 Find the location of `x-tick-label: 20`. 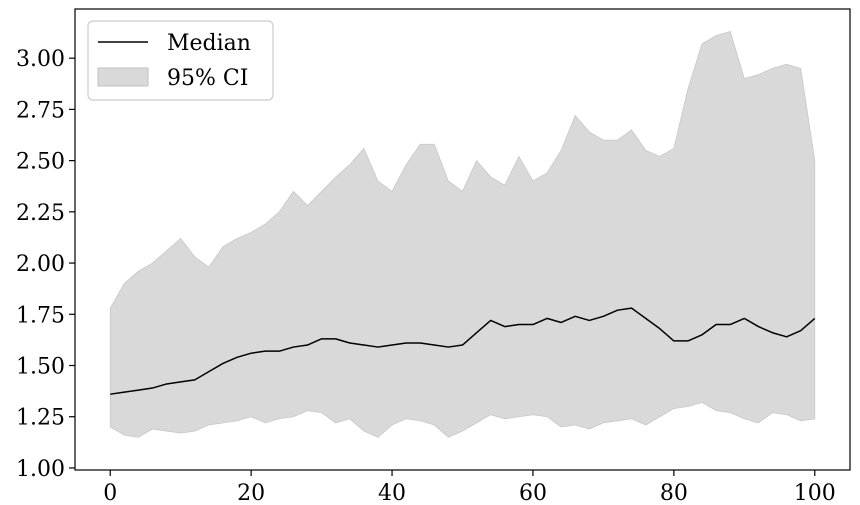

x-tick-label: 20 is located at coordinates (251, 493).